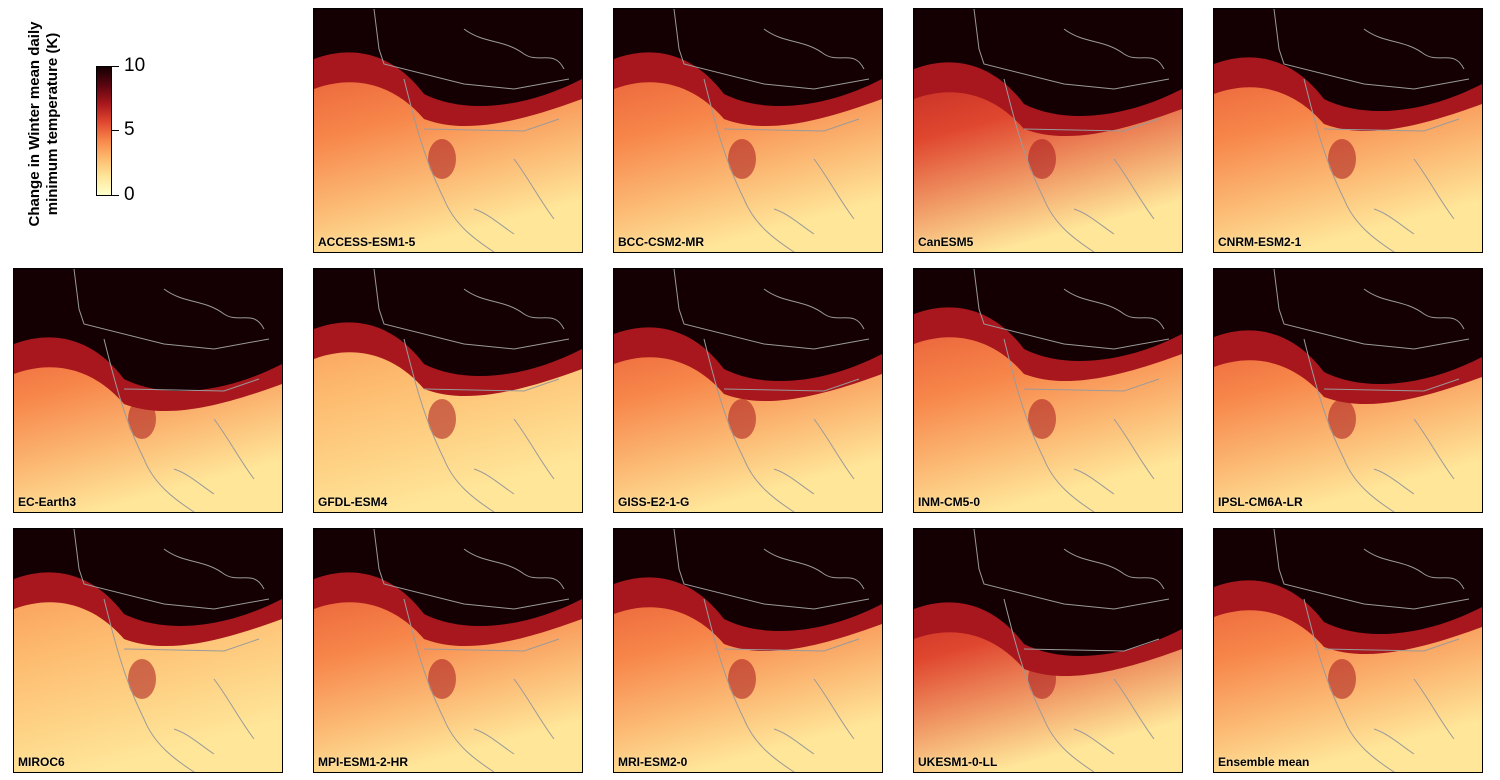 This screenshot has width=1500, height=780. I want to click on map-panel-miroc6: MIROC6, so click(148, 650).